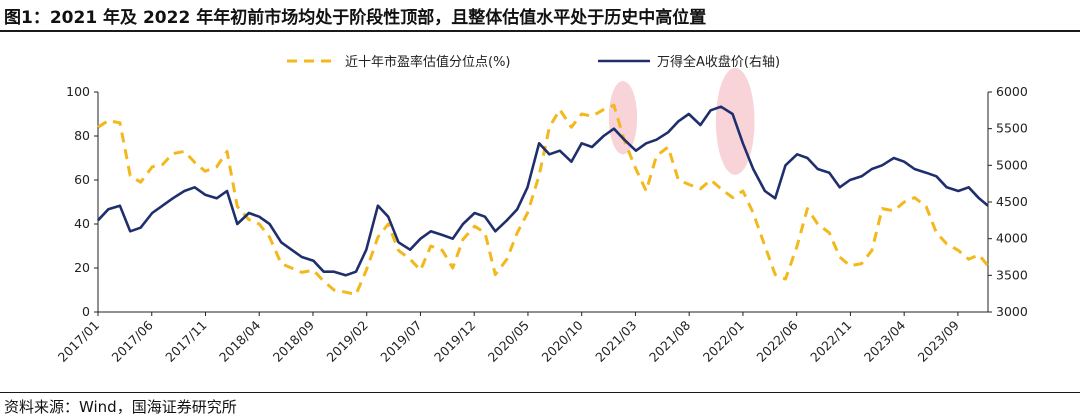 This screenshot has height=417, width=1080. I want to click on y2-tick-label: 5000, so click(1012, 164).